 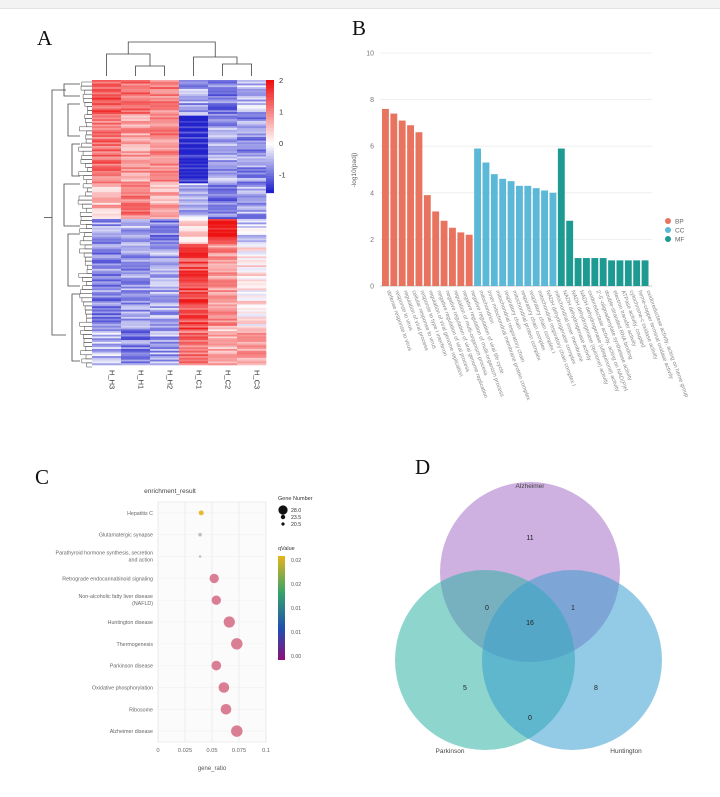 What do you see at coordinates (179, 58) in the screenshot?
I see `column-dendrogram` at bounding box center [179, 58].